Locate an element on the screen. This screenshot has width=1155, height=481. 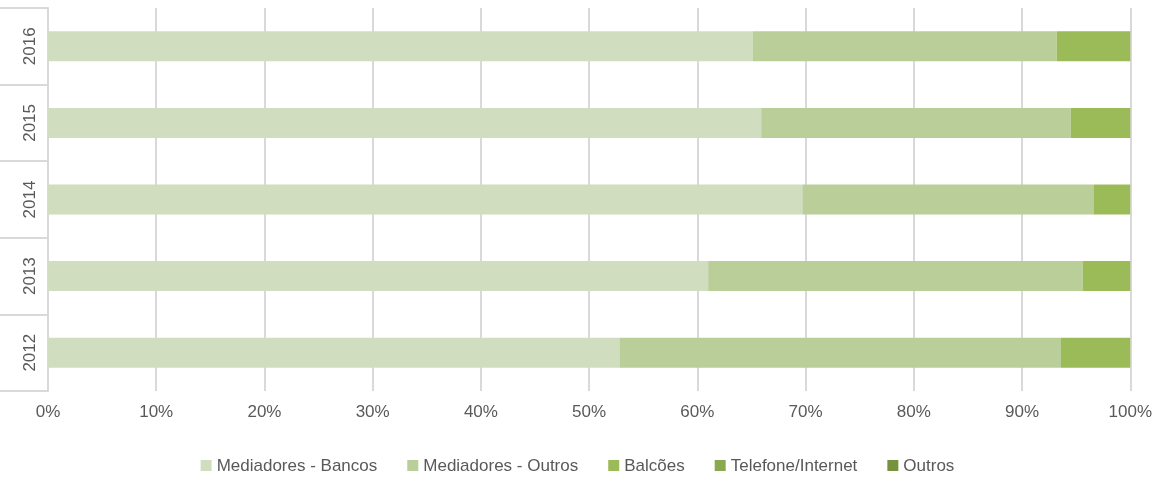
x-tick-label: 0% is located at coordinates (48, 411).